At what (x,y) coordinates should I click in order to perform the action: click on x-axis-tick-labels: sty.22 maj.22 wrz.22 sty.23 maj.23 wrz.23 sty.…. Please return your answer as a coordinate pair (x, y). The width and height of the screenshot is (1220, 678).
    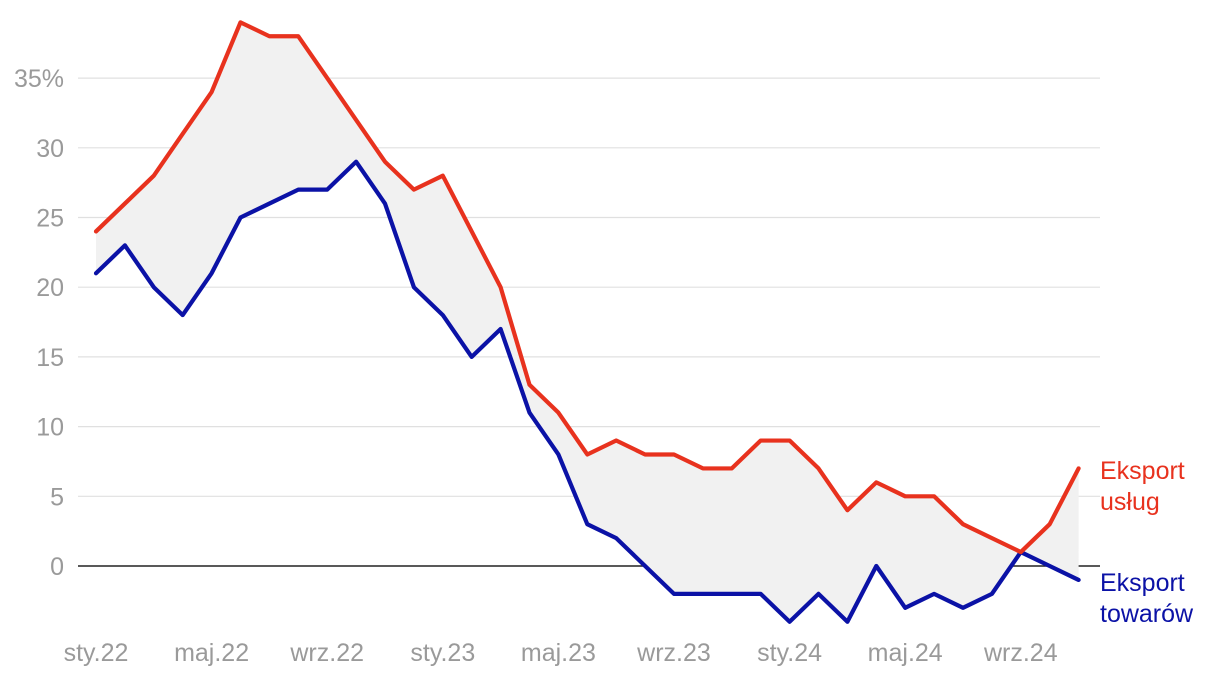
    Looking at the image, I should click on (561, 653).